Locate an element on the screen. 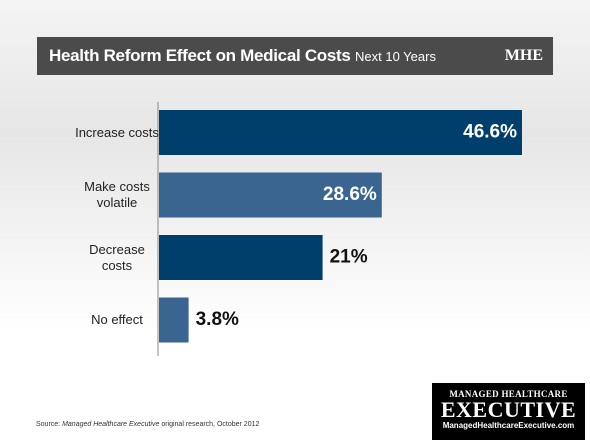 This screenshot has height=443, width=590. logo-name: EXECUTIVE is located at coordinates (508, 409).